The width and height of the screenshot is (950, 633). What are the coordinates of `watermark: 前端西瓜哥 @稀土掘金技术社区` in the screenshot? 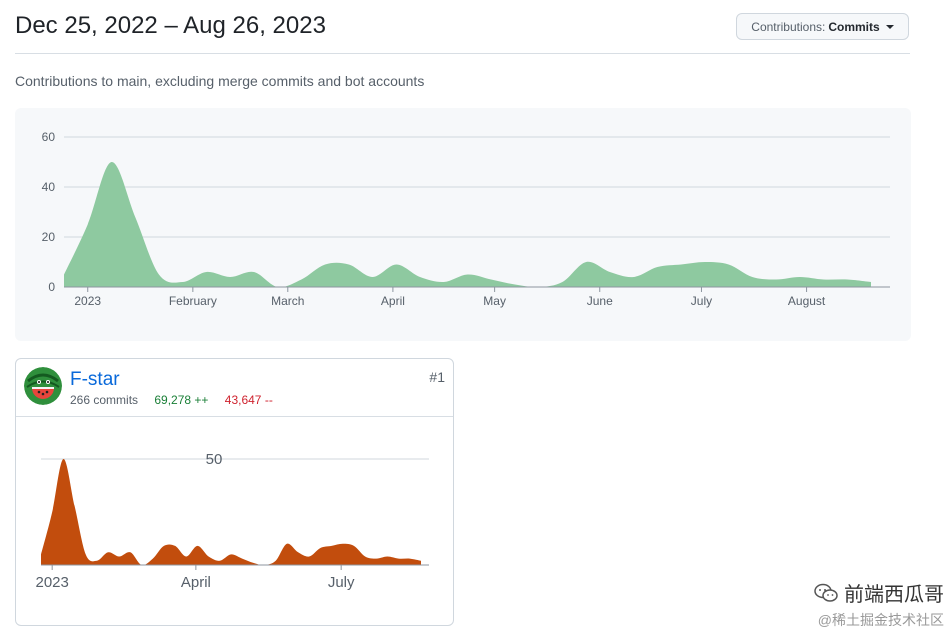 It's located at (879, 604).